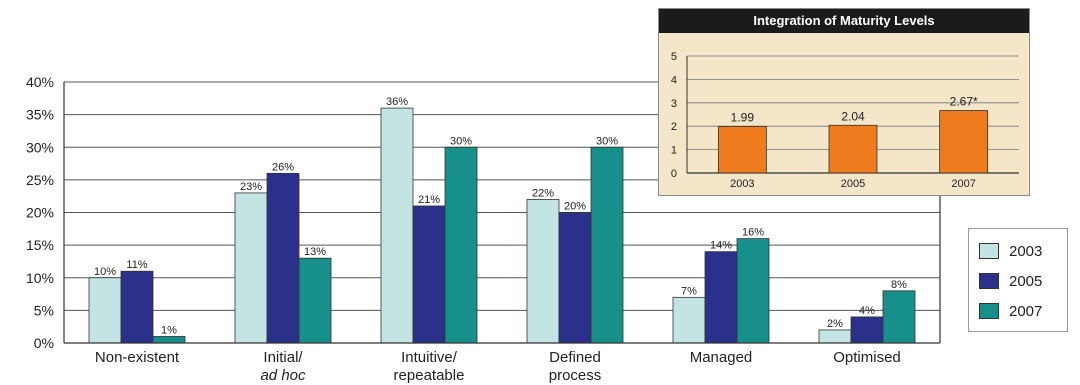  I want to click on x-category-label: Defined, so click(575, 357).